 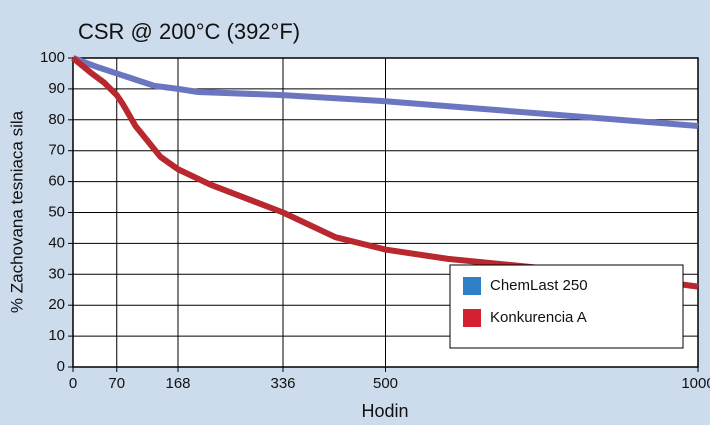 What do you see at coordinates (177, 383) in the screenshot?
I see `x-tick-label: 168` at bounding box center [177, 383].